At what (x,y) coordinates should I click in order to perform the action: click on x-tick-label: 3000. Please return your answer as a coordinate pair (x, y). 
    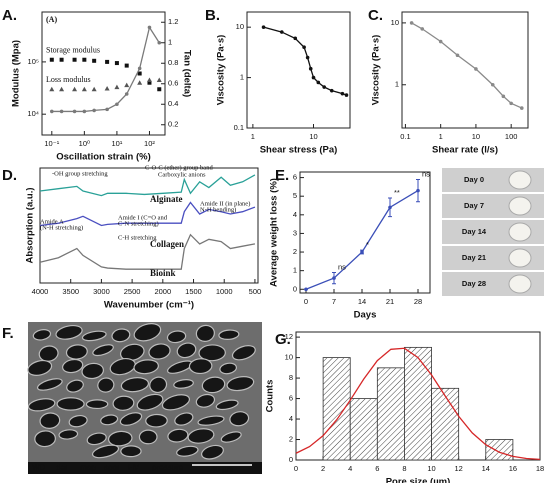
    Looking at the image, I should click on (101, 291).